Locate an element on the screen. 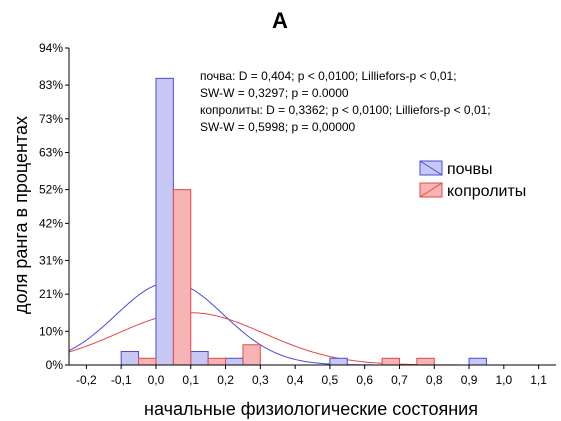  chart-title: А is located at coordinates (280, 20).